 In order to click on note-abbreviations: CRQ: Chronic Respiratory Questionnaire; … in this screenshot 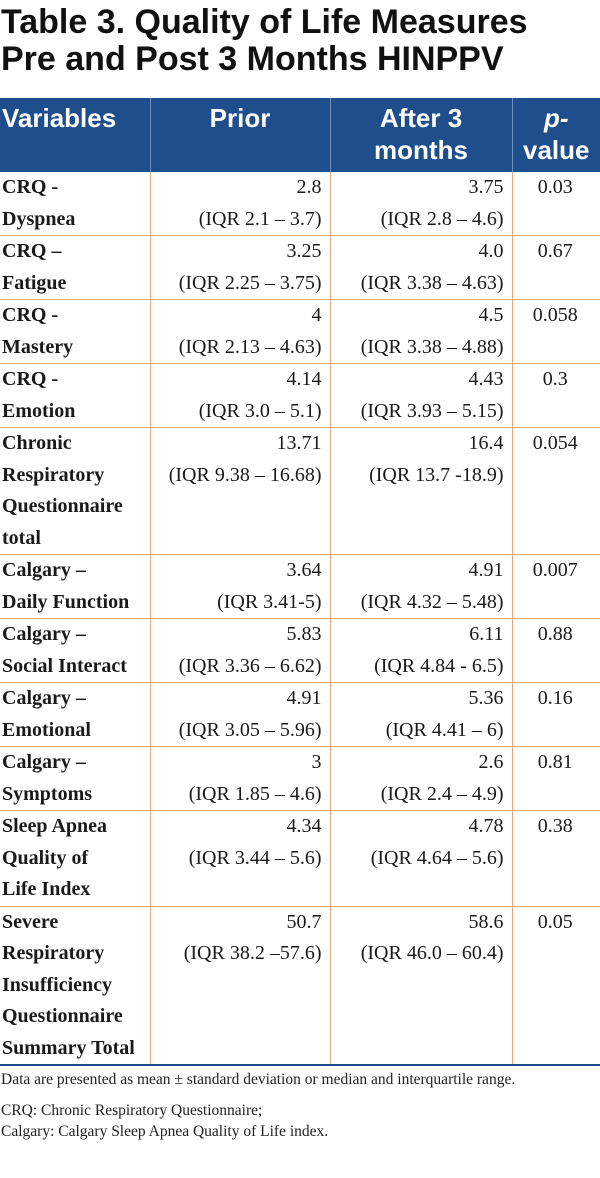, I will do `click(300, 1121)`.